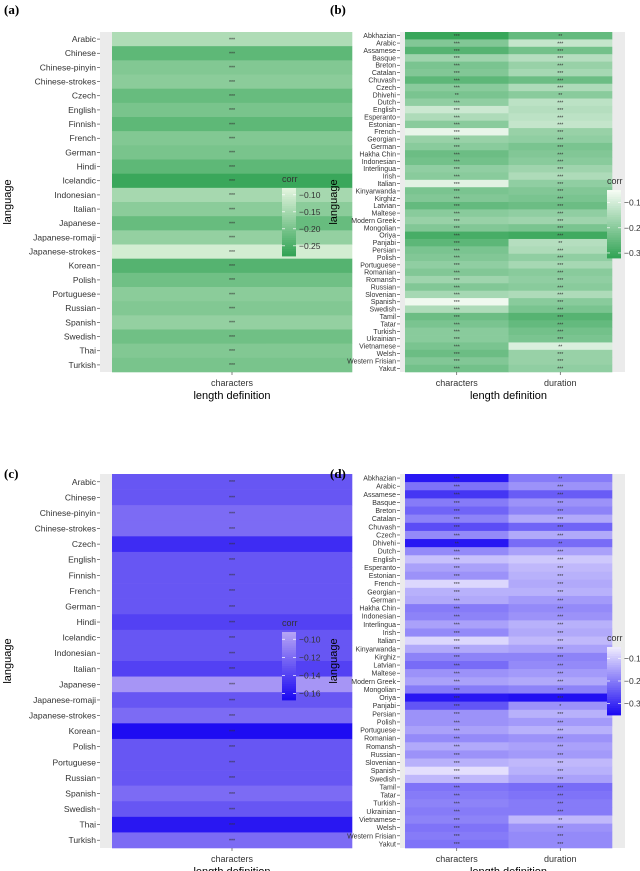 Image resolution: width=640 pixels, height=871 pixels. I want to click on heatmap-cell-arabic-characters, so click(457, 486).